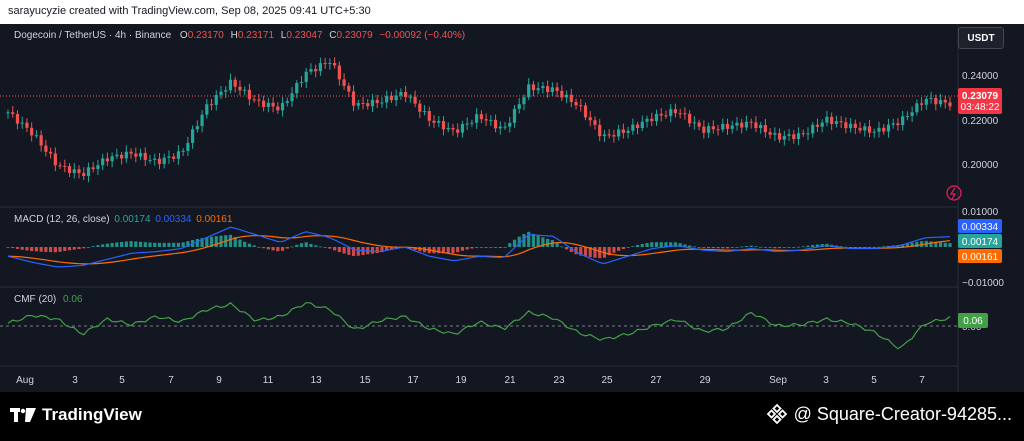  Describe the element at coordinates (316, 380) in the screenshot. I see `time-axis-label: 13` at that location.